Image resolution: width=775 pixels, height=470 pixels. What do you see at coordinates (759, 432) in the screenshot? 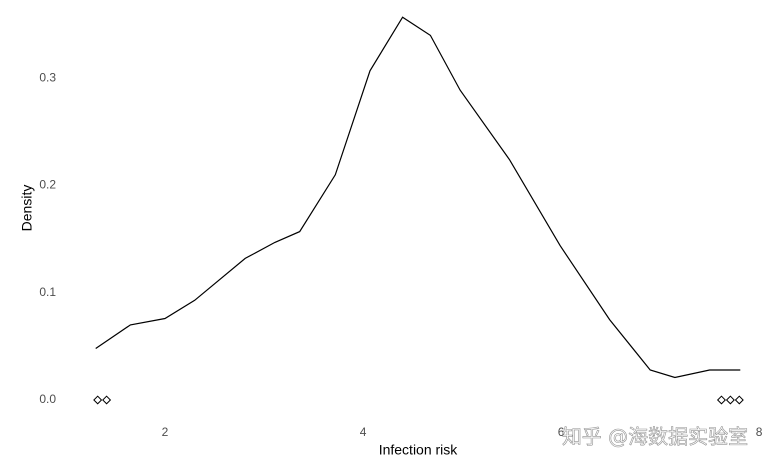
I see `x-tick-label: 8` at bounding box center [759, 432].